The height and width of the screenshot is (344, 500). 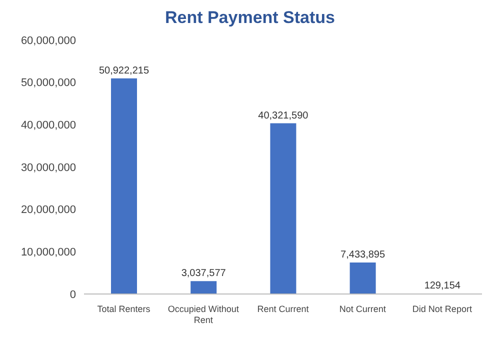 What do you see at coordinates (48, 168) in the screenshot?
I see `y-tick-label: 30,000,000` at bounding box center [48, 168].